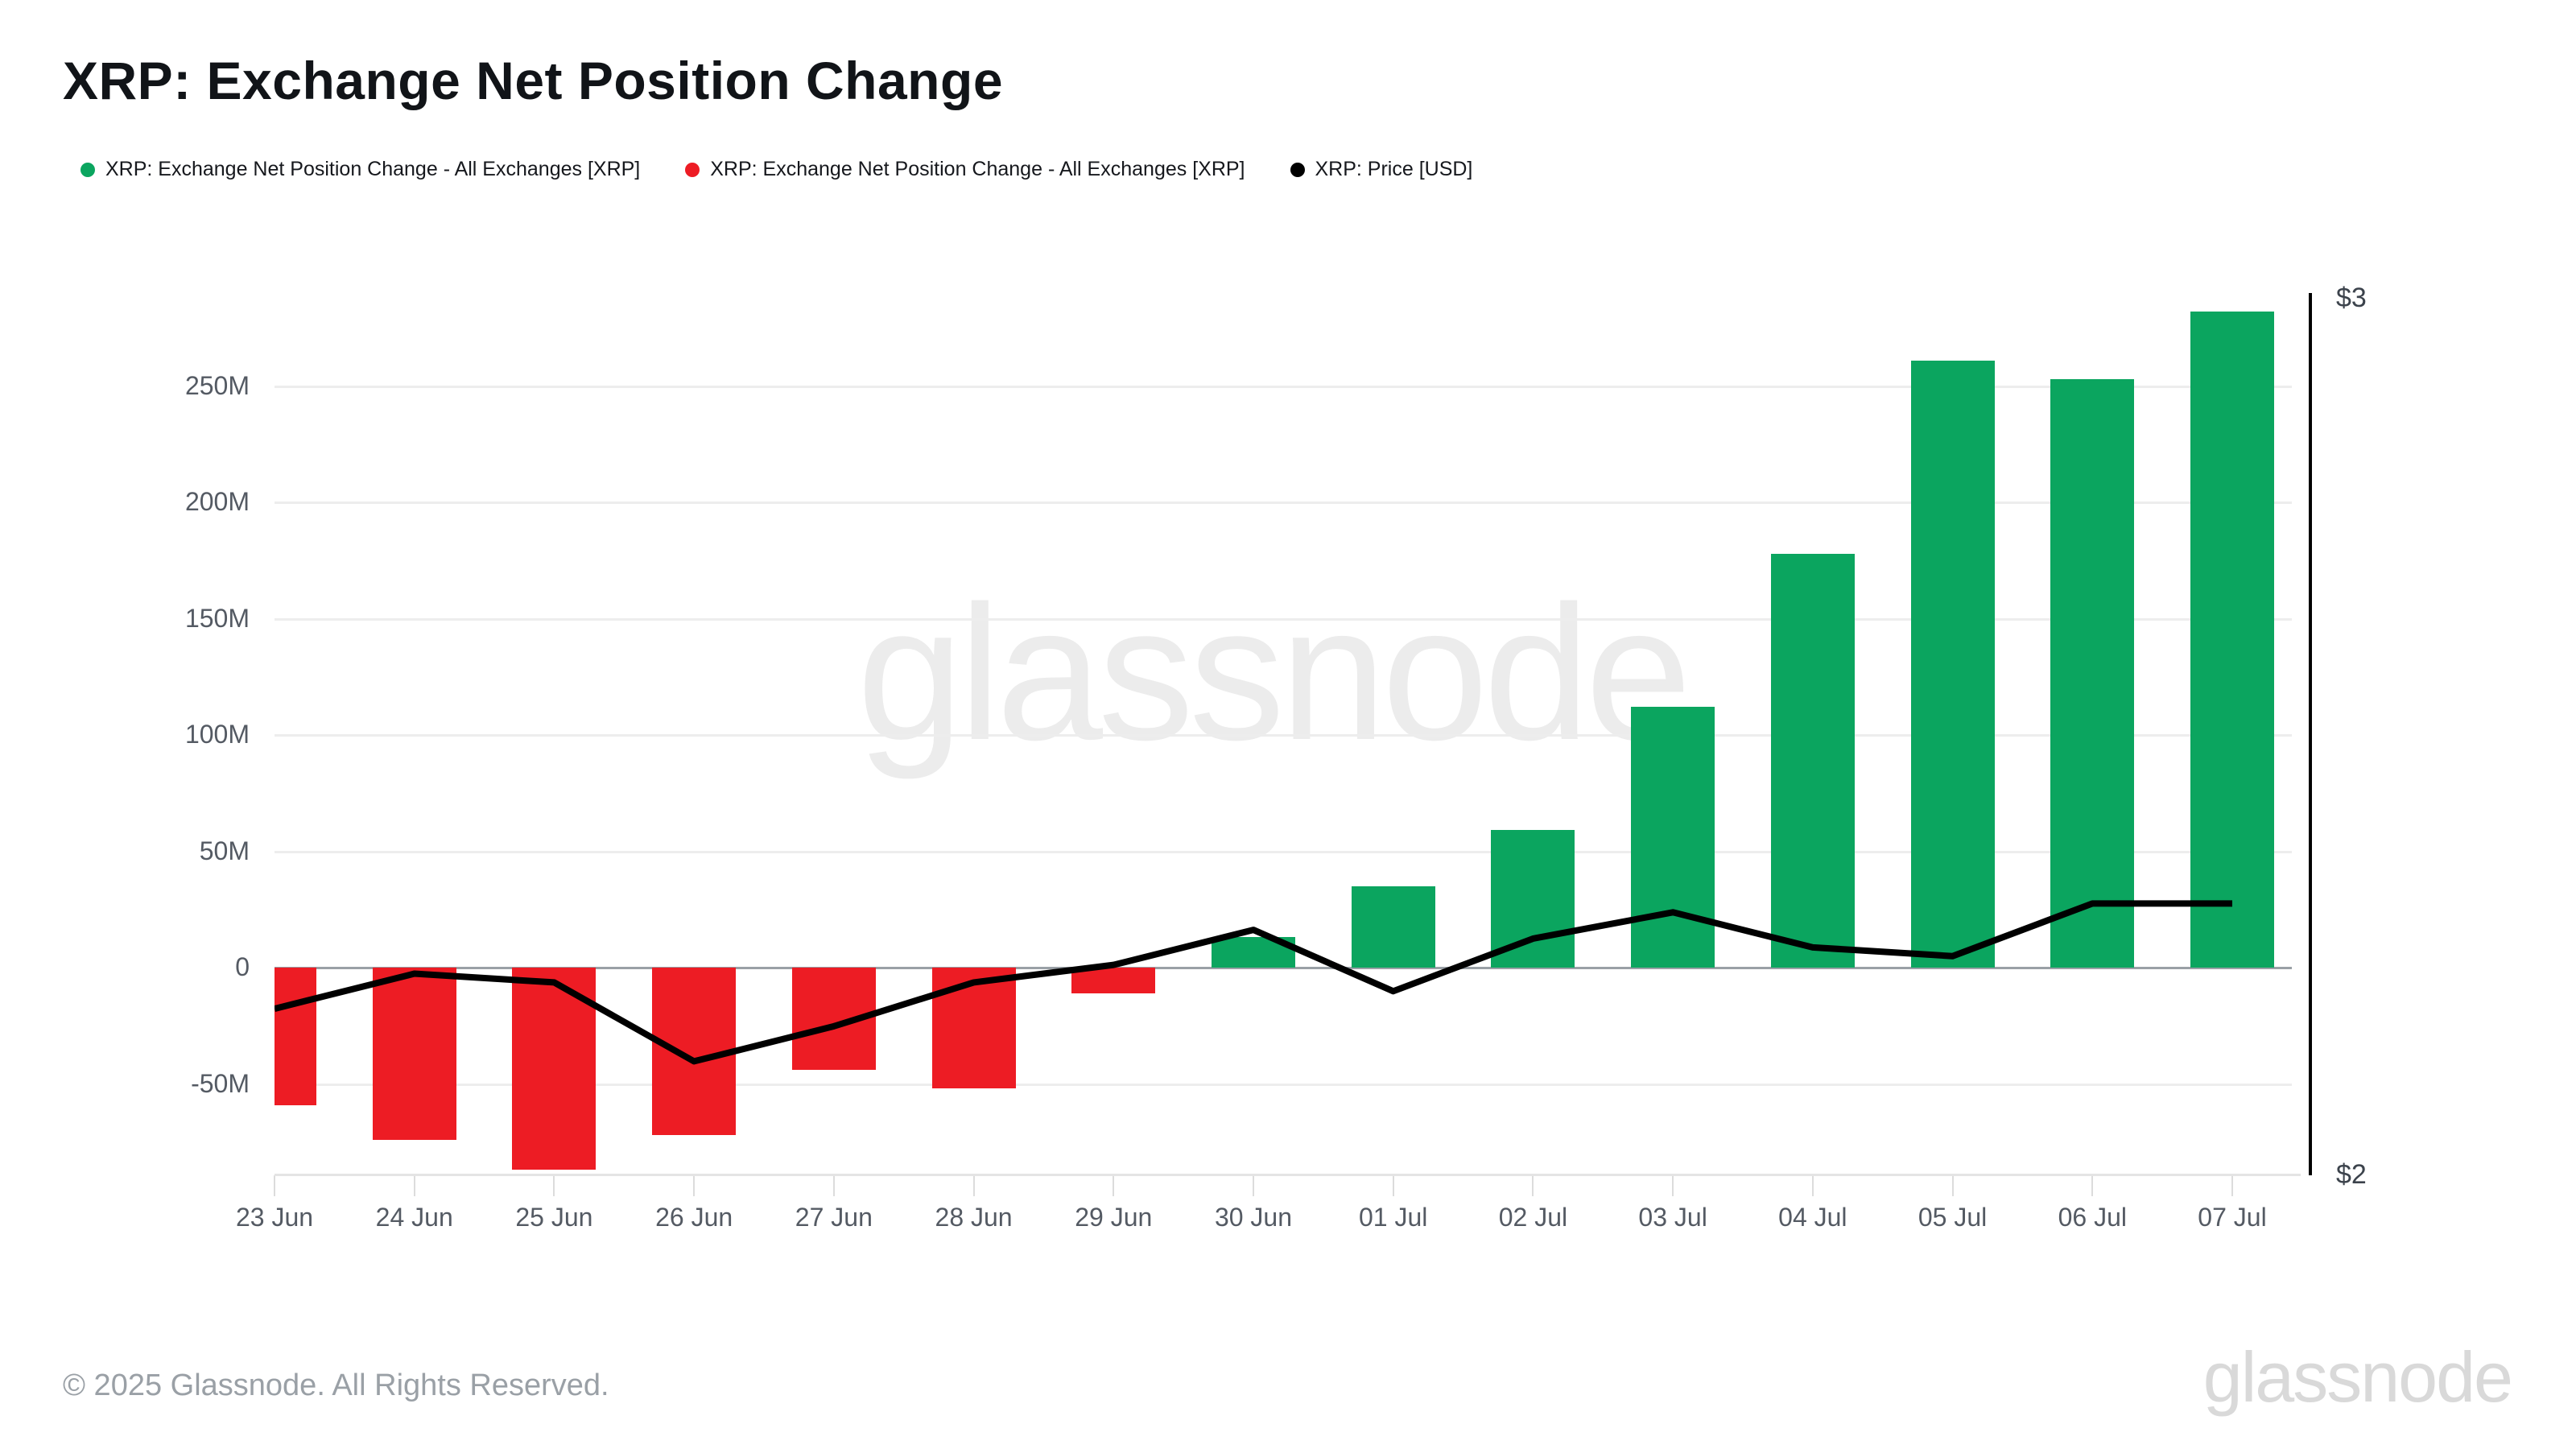 The image size is (2576, 1449). What do you see at coordinates (1394, 169) in the screenshot?
I see `legend-label: XRP: Price [USD]` at bounding box center [1394, 169].